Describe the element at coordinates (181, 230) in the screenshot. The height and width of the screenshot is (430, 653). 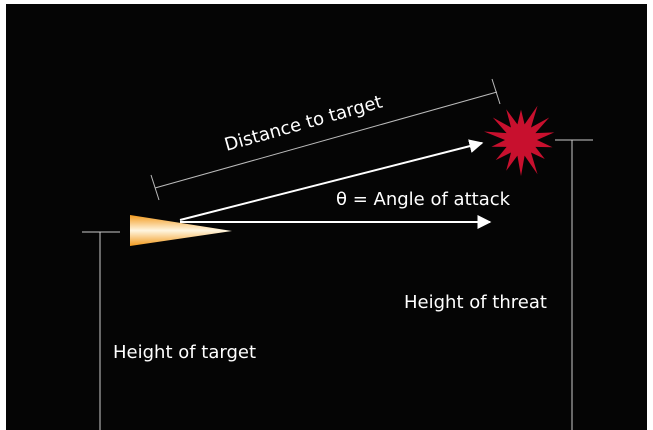
I see `target-cone` at that location.